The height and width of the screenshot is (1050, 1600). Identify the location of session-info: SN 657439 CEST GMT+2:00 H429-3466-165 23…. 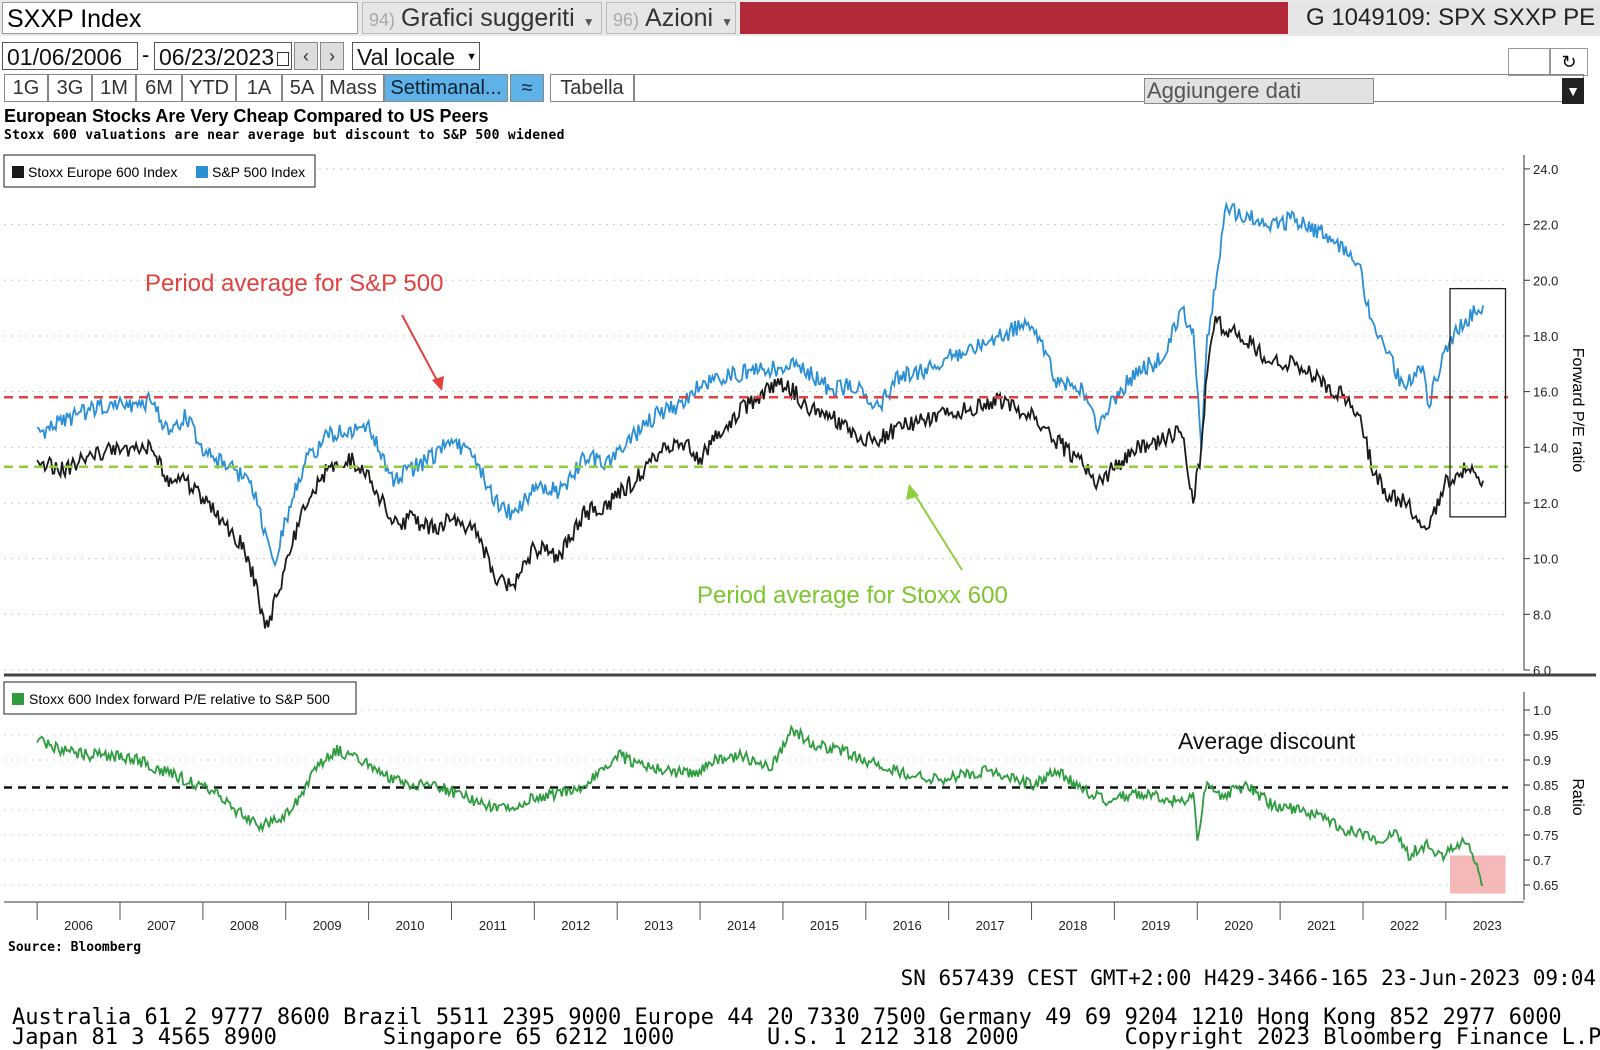
(1248, 978).